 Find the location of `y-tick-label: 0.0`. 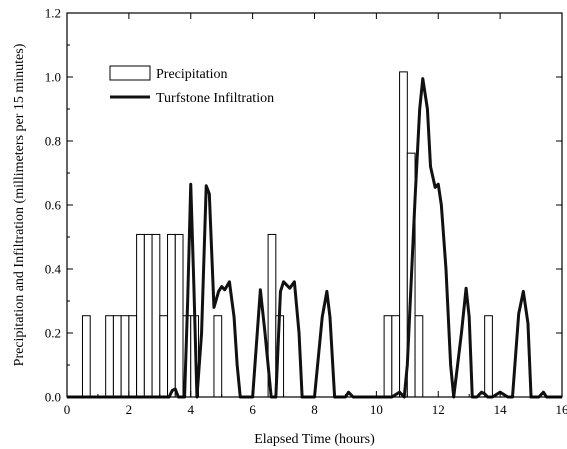

y-tick-label: 0.0 is located at coordinates (53, 397).